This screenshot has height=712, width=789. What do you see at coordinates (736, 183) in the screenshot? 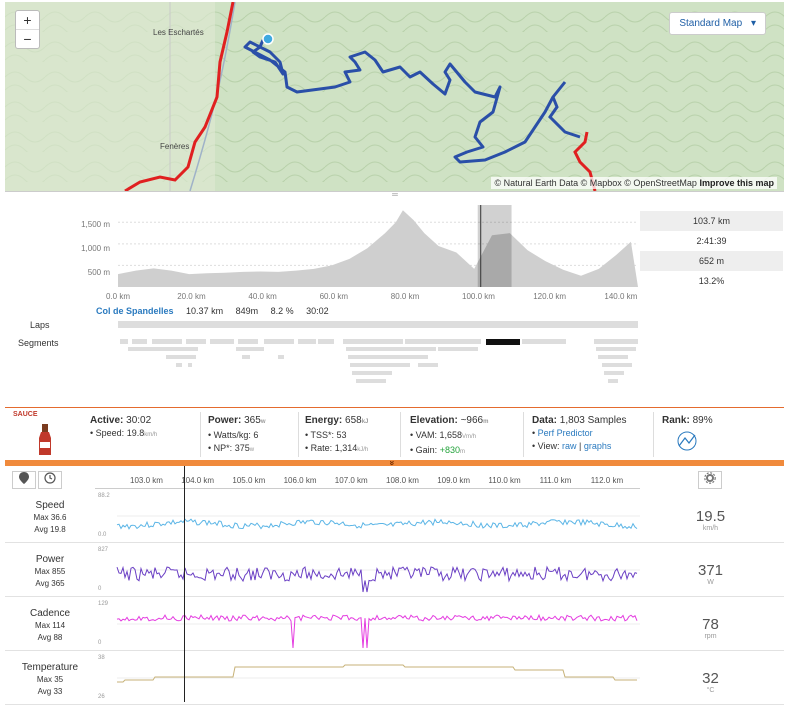
I see `improve-map-link: Improve this map` at bounding box center [736, 183].